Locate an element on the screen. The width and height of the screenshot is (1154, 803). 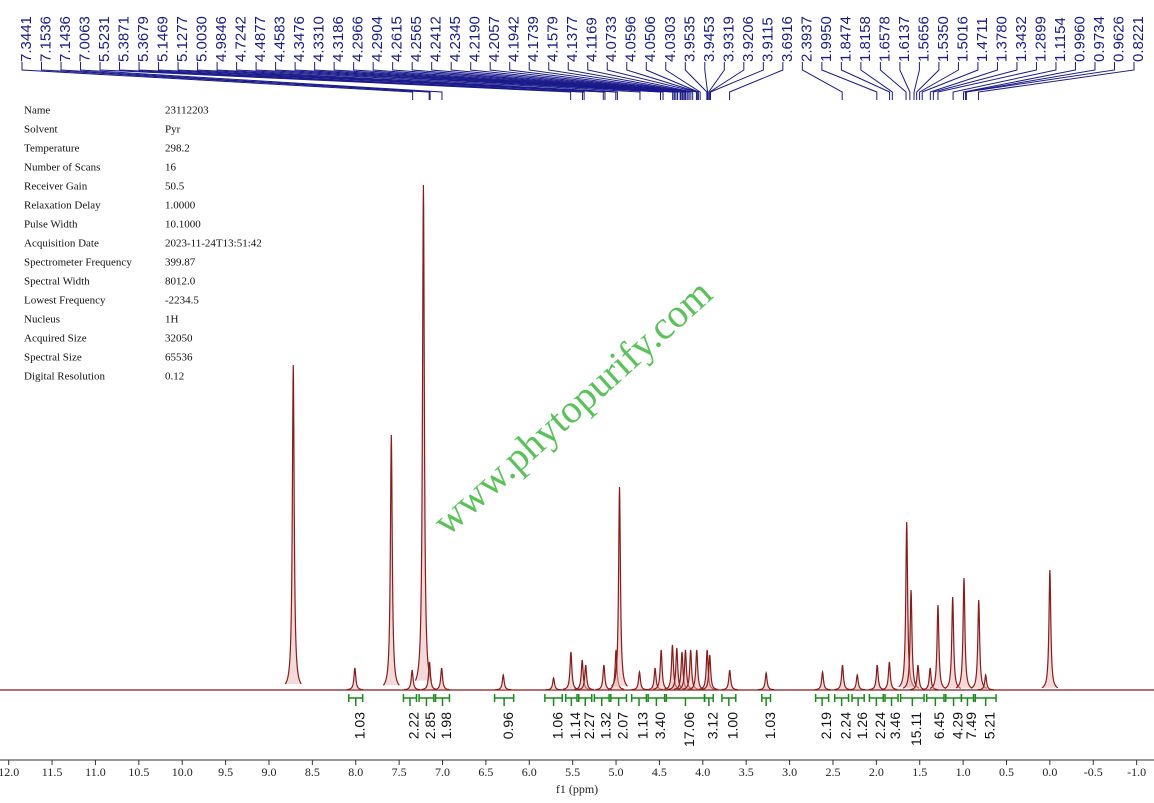
x-axis-title: f1 (ppm) is located at coordinates (577, 789).